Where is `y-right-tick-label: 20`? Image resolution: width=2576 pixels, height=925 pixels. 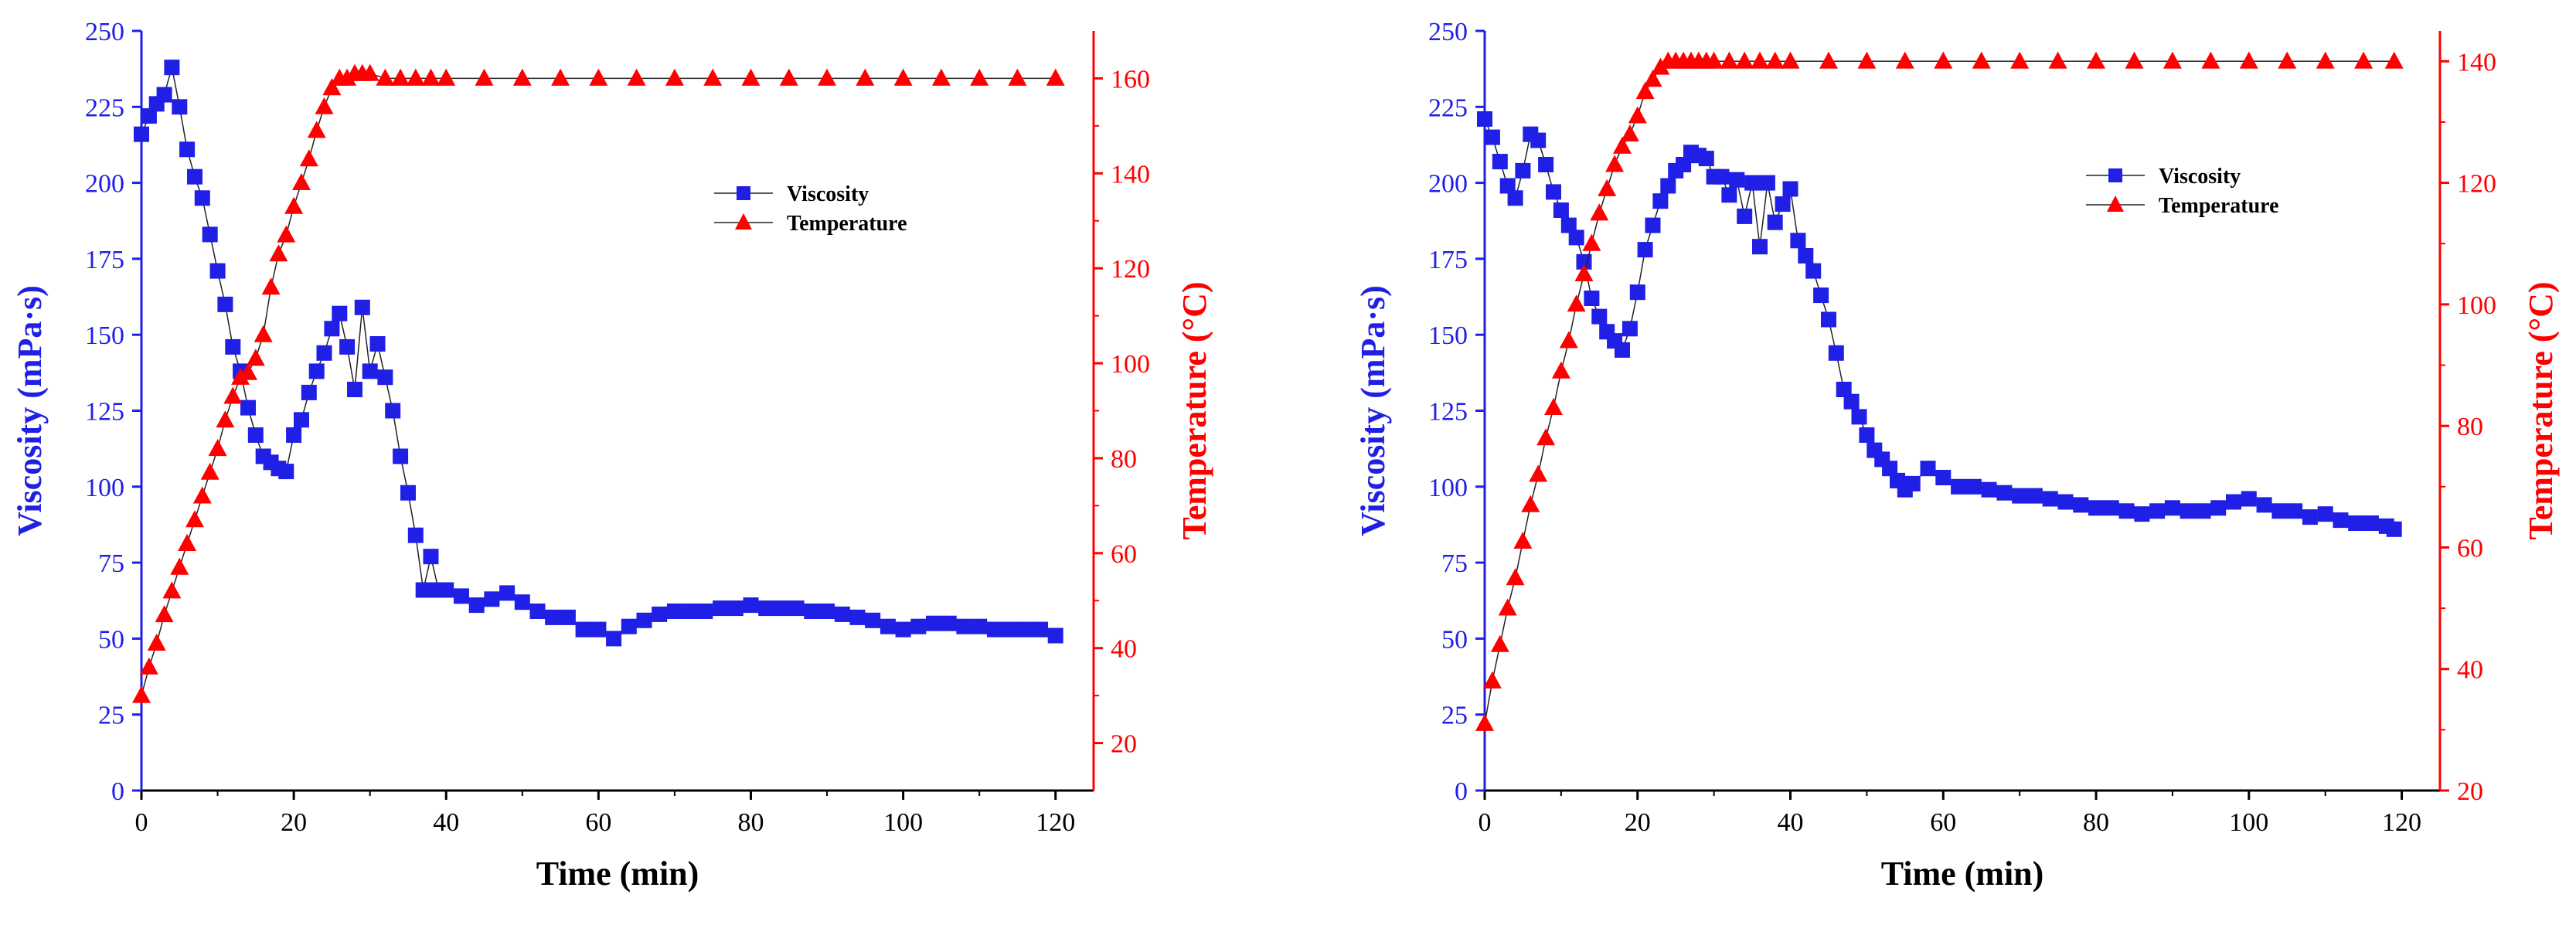 y-right-tick-label: 20 is located at coordinates (2470, 791).